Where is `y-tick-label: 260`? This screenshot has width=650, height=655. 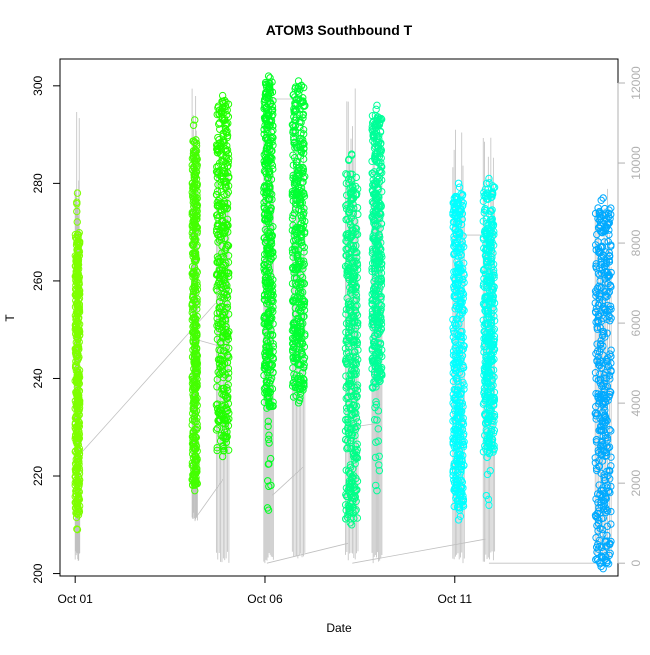 y-tick-label: 260 is located at coordinates (38, 281).